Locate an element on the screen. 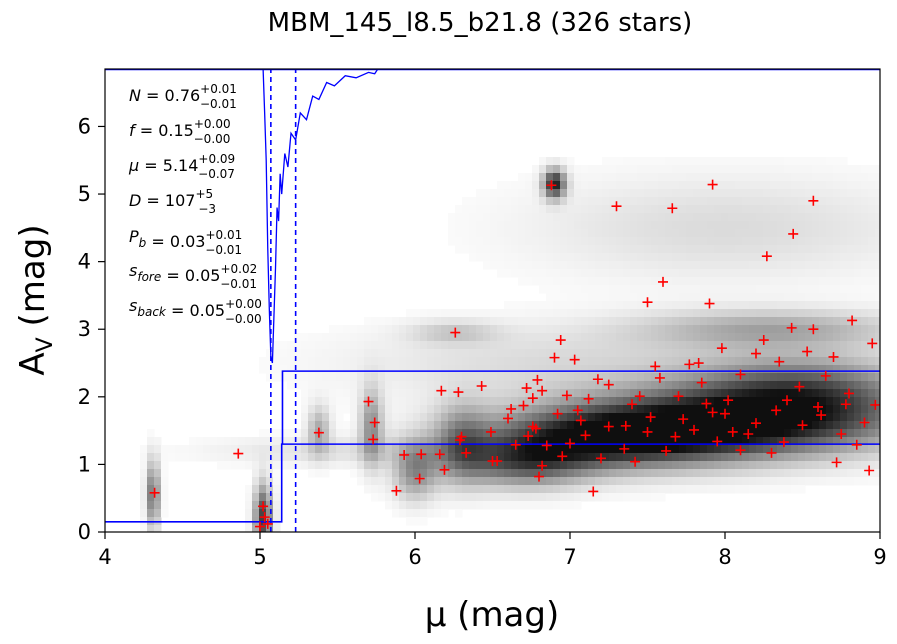  y-tick-label: 5 is located at coordinates (84, 194).